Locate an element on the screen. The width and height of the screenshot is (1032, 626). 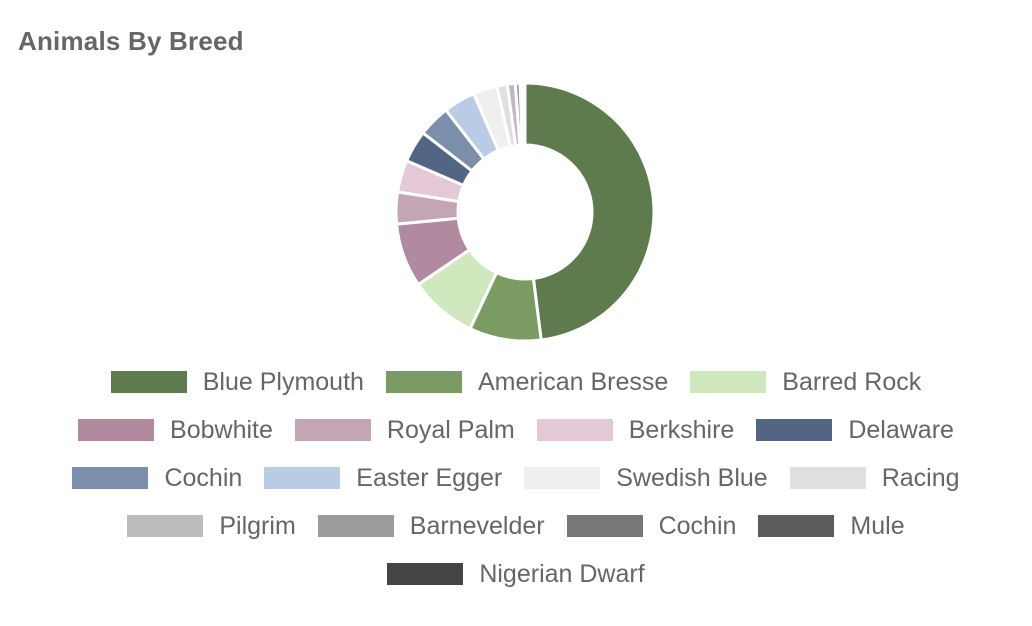
legend-label: Swedish Blue is located at coordinates (692, 477).